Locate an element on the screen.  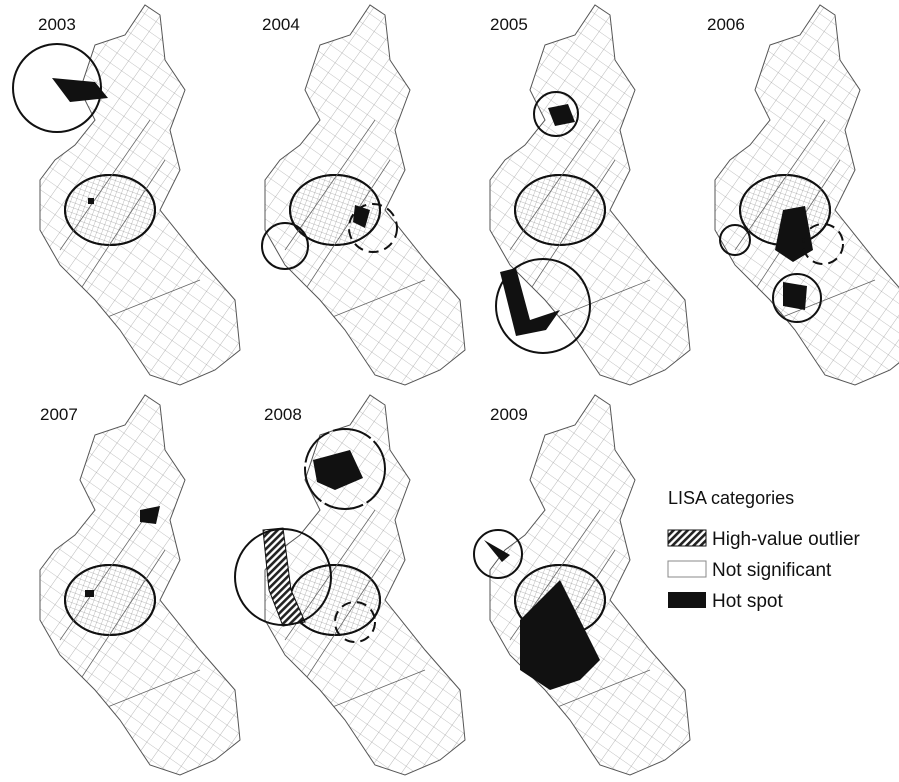
year-label: 2006 is located at coordinates (726, 24).